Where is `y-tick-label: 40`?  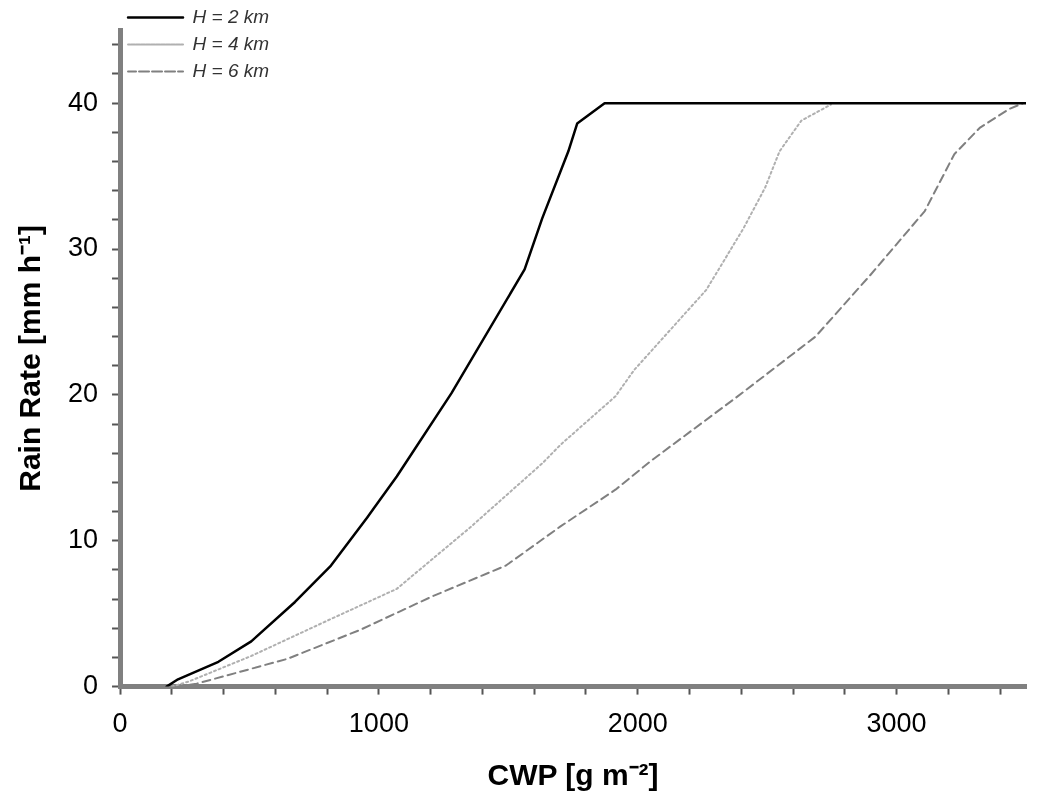 y-tick-label: 40 is located at coordinates (83, 101).